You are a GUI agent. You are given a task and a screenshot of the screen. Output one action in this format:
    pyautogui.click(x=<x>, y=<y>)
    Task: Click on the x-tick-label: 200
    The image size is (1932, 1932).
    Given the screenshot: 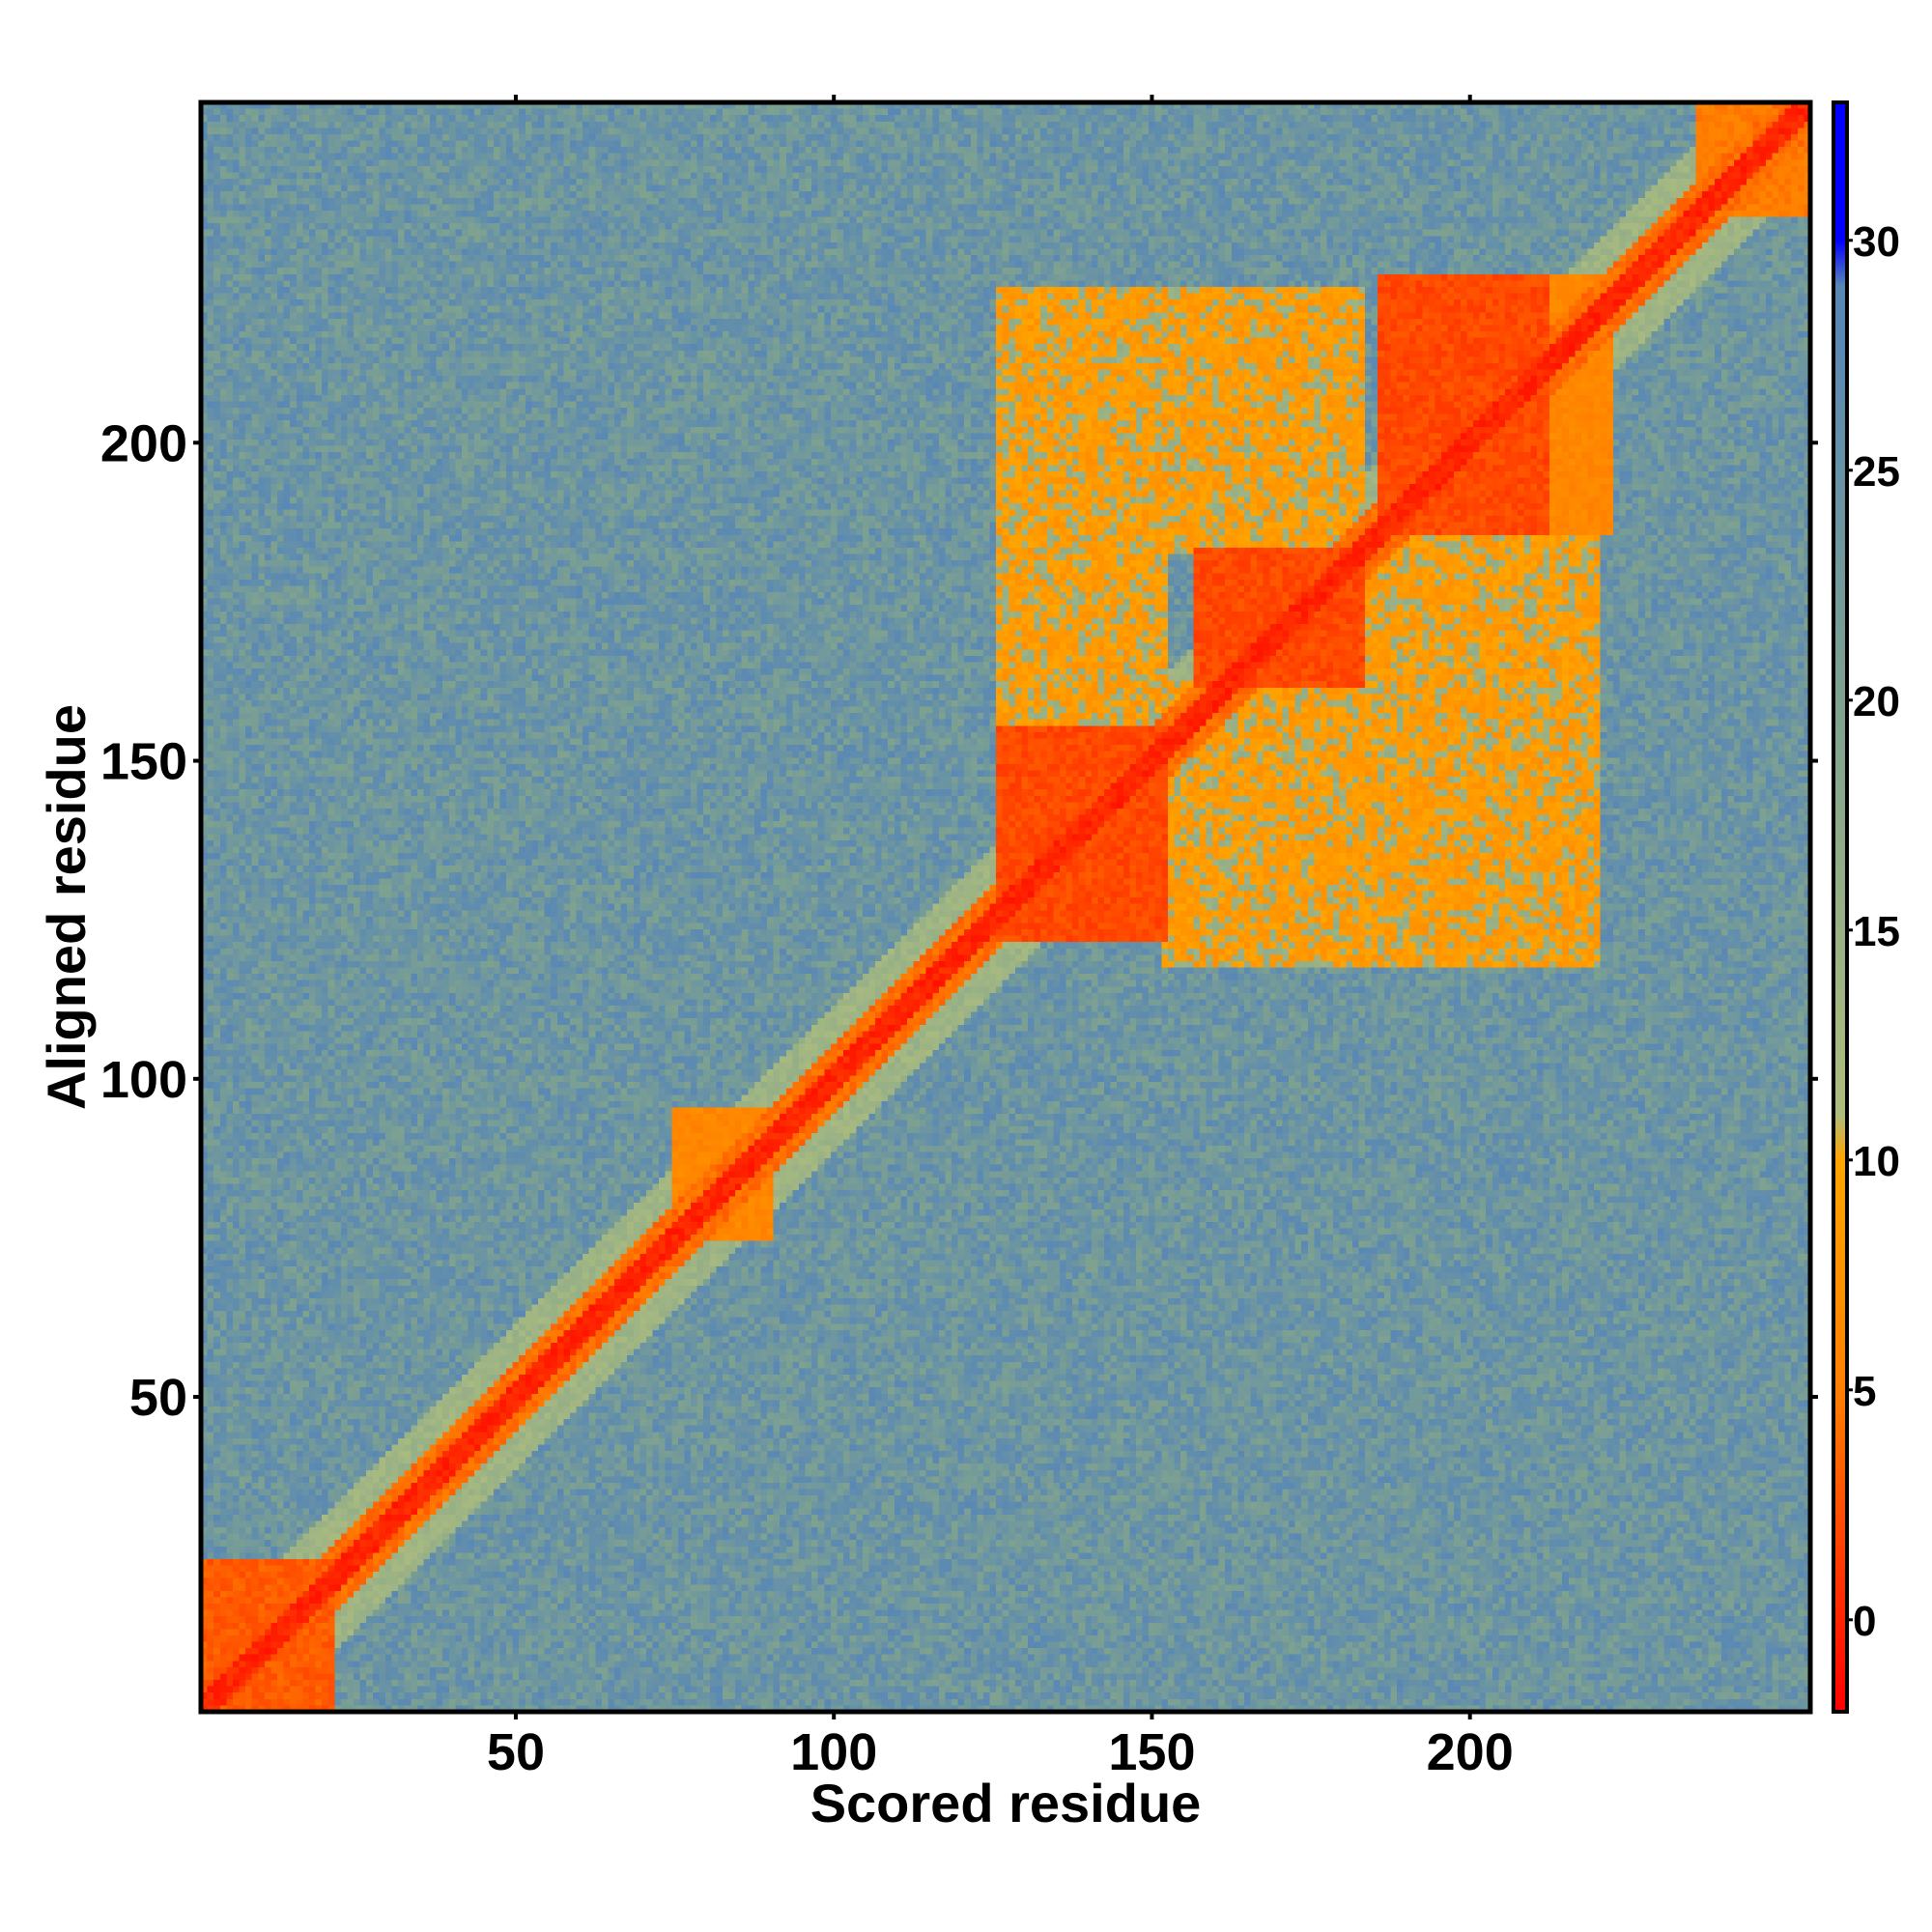 What is the action you would take?
    pyautogui.click(x=1470, y=1752)
    